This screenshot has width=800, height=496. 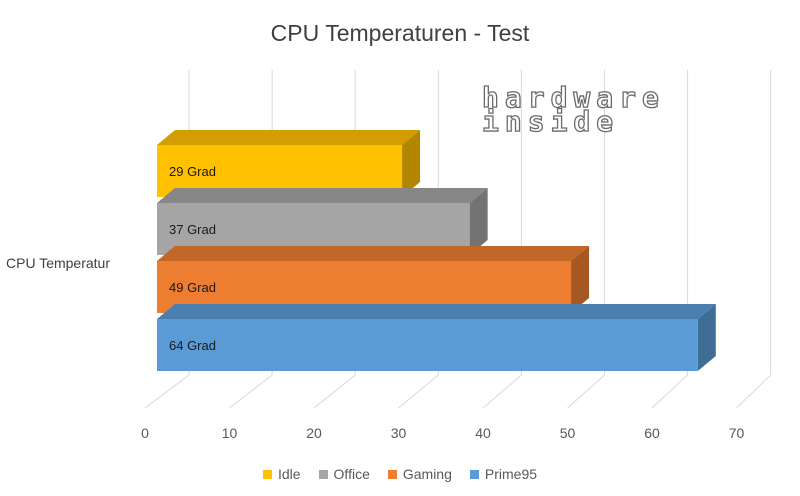 What do you see at coordinates (568, 433) in the screenshot?
I see `x-tick-label-50: 50` at bounding box center [568, 433].